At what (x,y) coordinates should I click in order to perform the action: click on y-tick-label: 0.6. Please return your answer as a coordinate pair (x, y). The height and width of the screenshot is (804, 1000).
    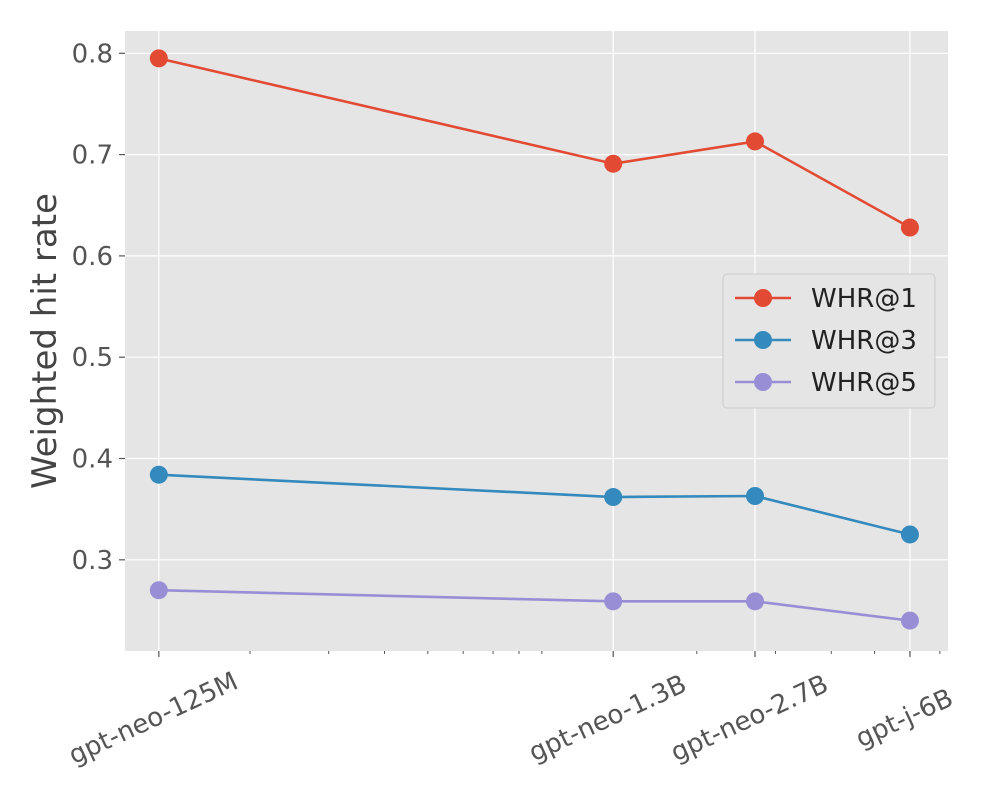
    Looking at the image, I should click on (92, 257).